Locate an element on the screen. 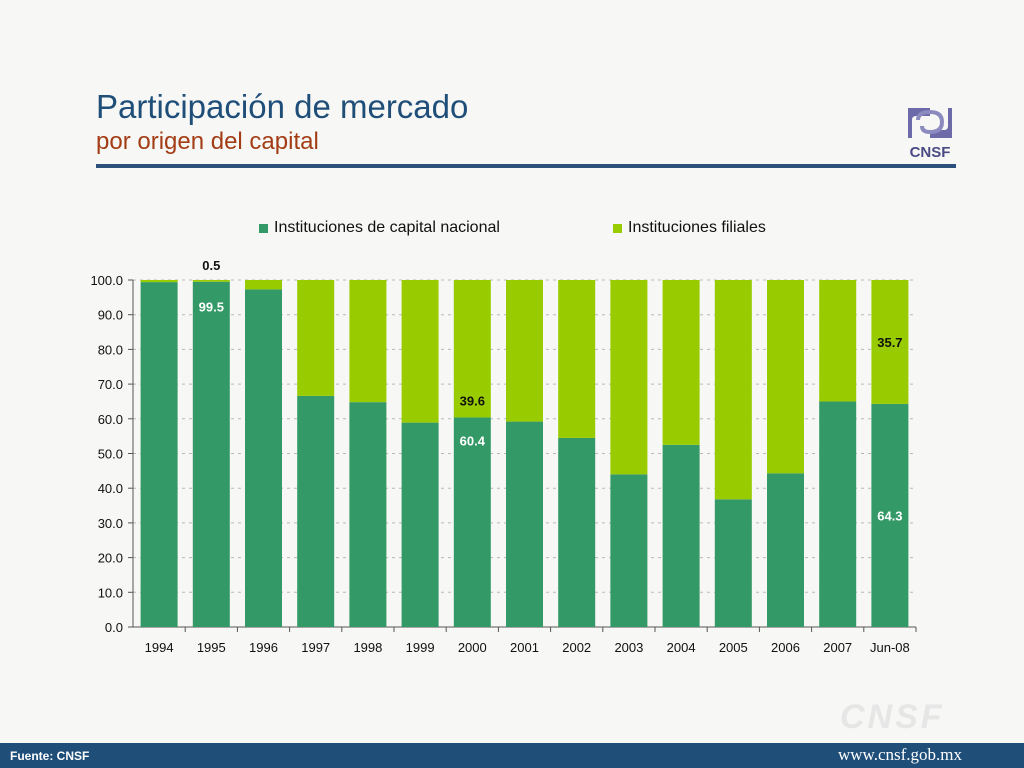  x-tick-label: 2004 is located at coordinates (681, 647).